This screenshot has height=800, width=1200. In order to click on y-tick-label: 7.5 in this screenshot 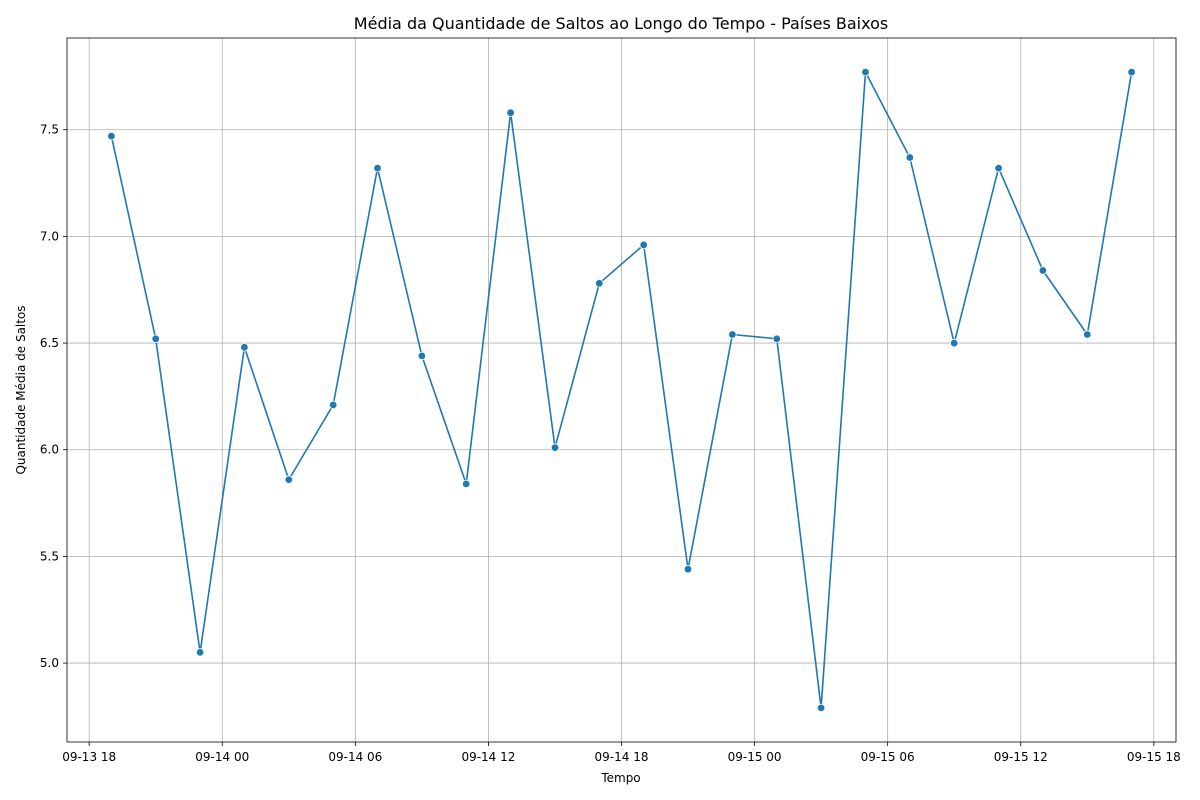, I will do `click(49, 130)`.